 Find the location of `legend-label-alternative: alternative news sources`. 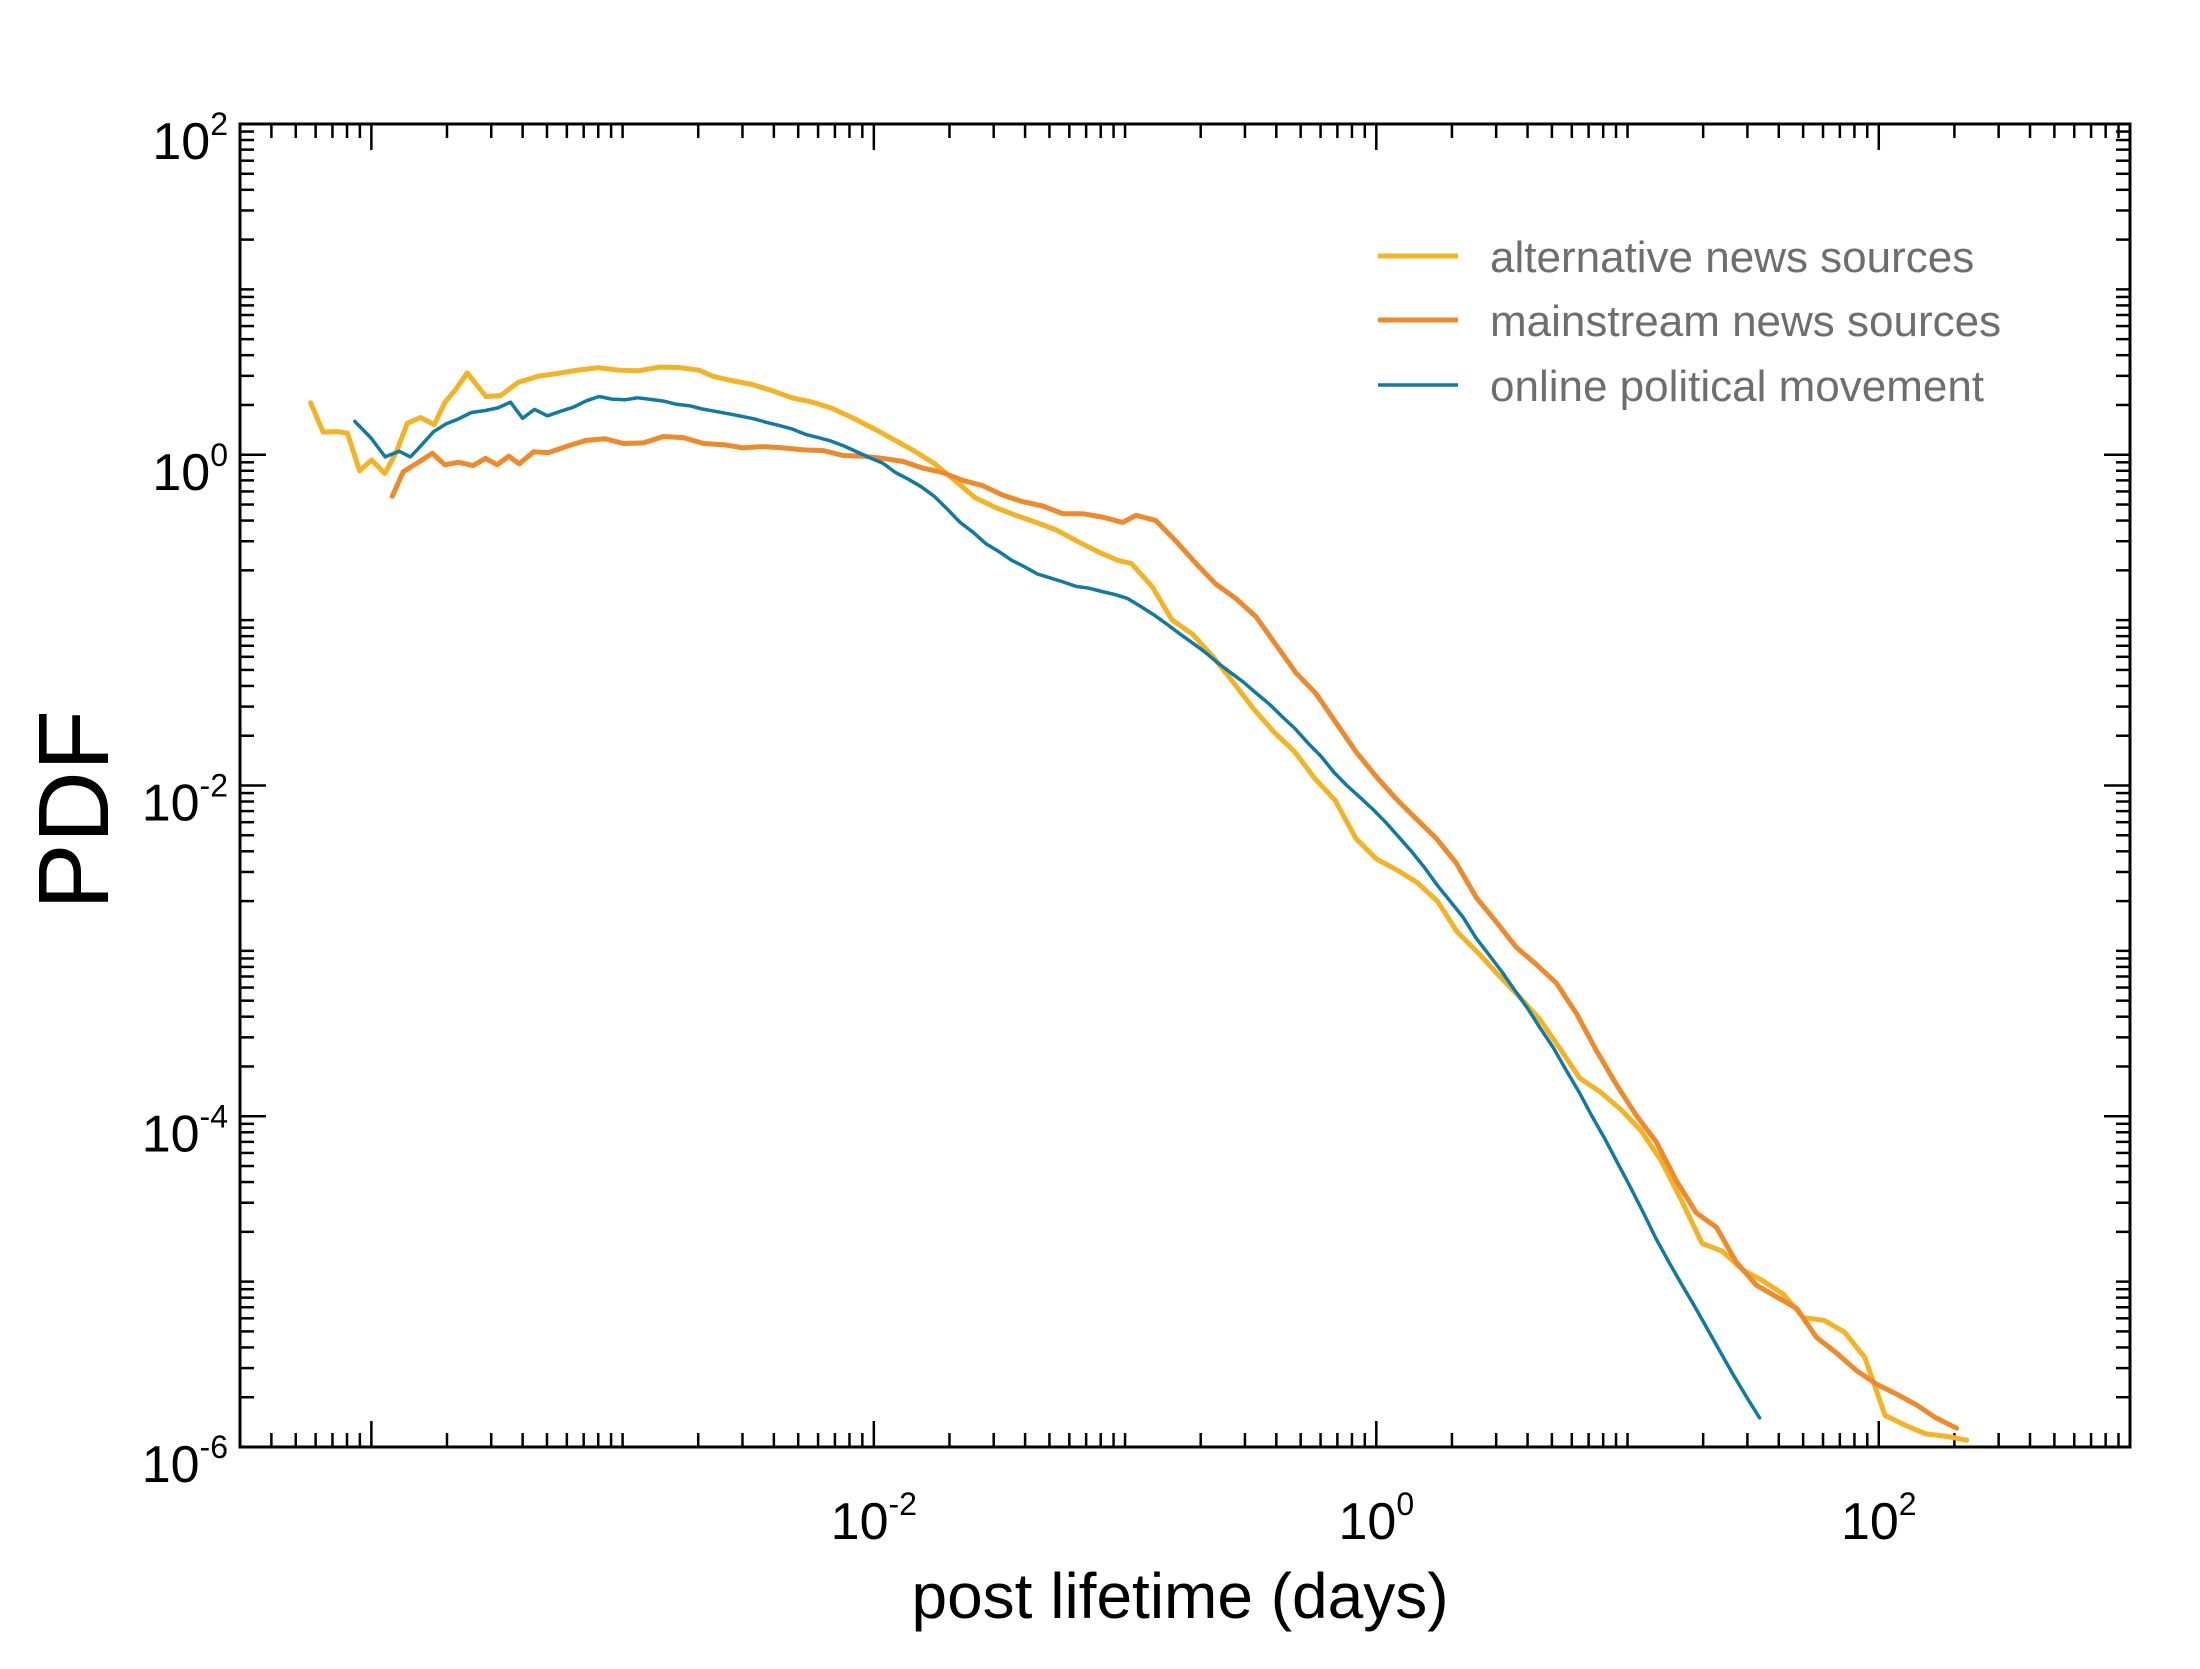

legend-label-alternative: alternative news sources is located at coordinates (1732, 257).